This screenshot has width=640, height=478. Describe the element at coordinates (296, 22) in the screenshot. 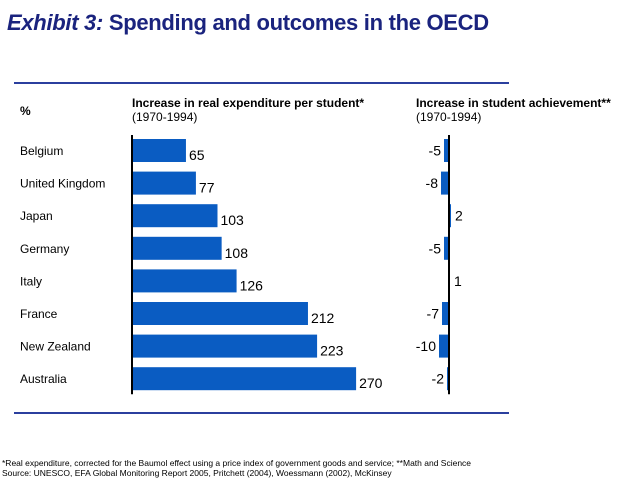

I see `title-text: Spending and outcomes in the OECD` at that location.